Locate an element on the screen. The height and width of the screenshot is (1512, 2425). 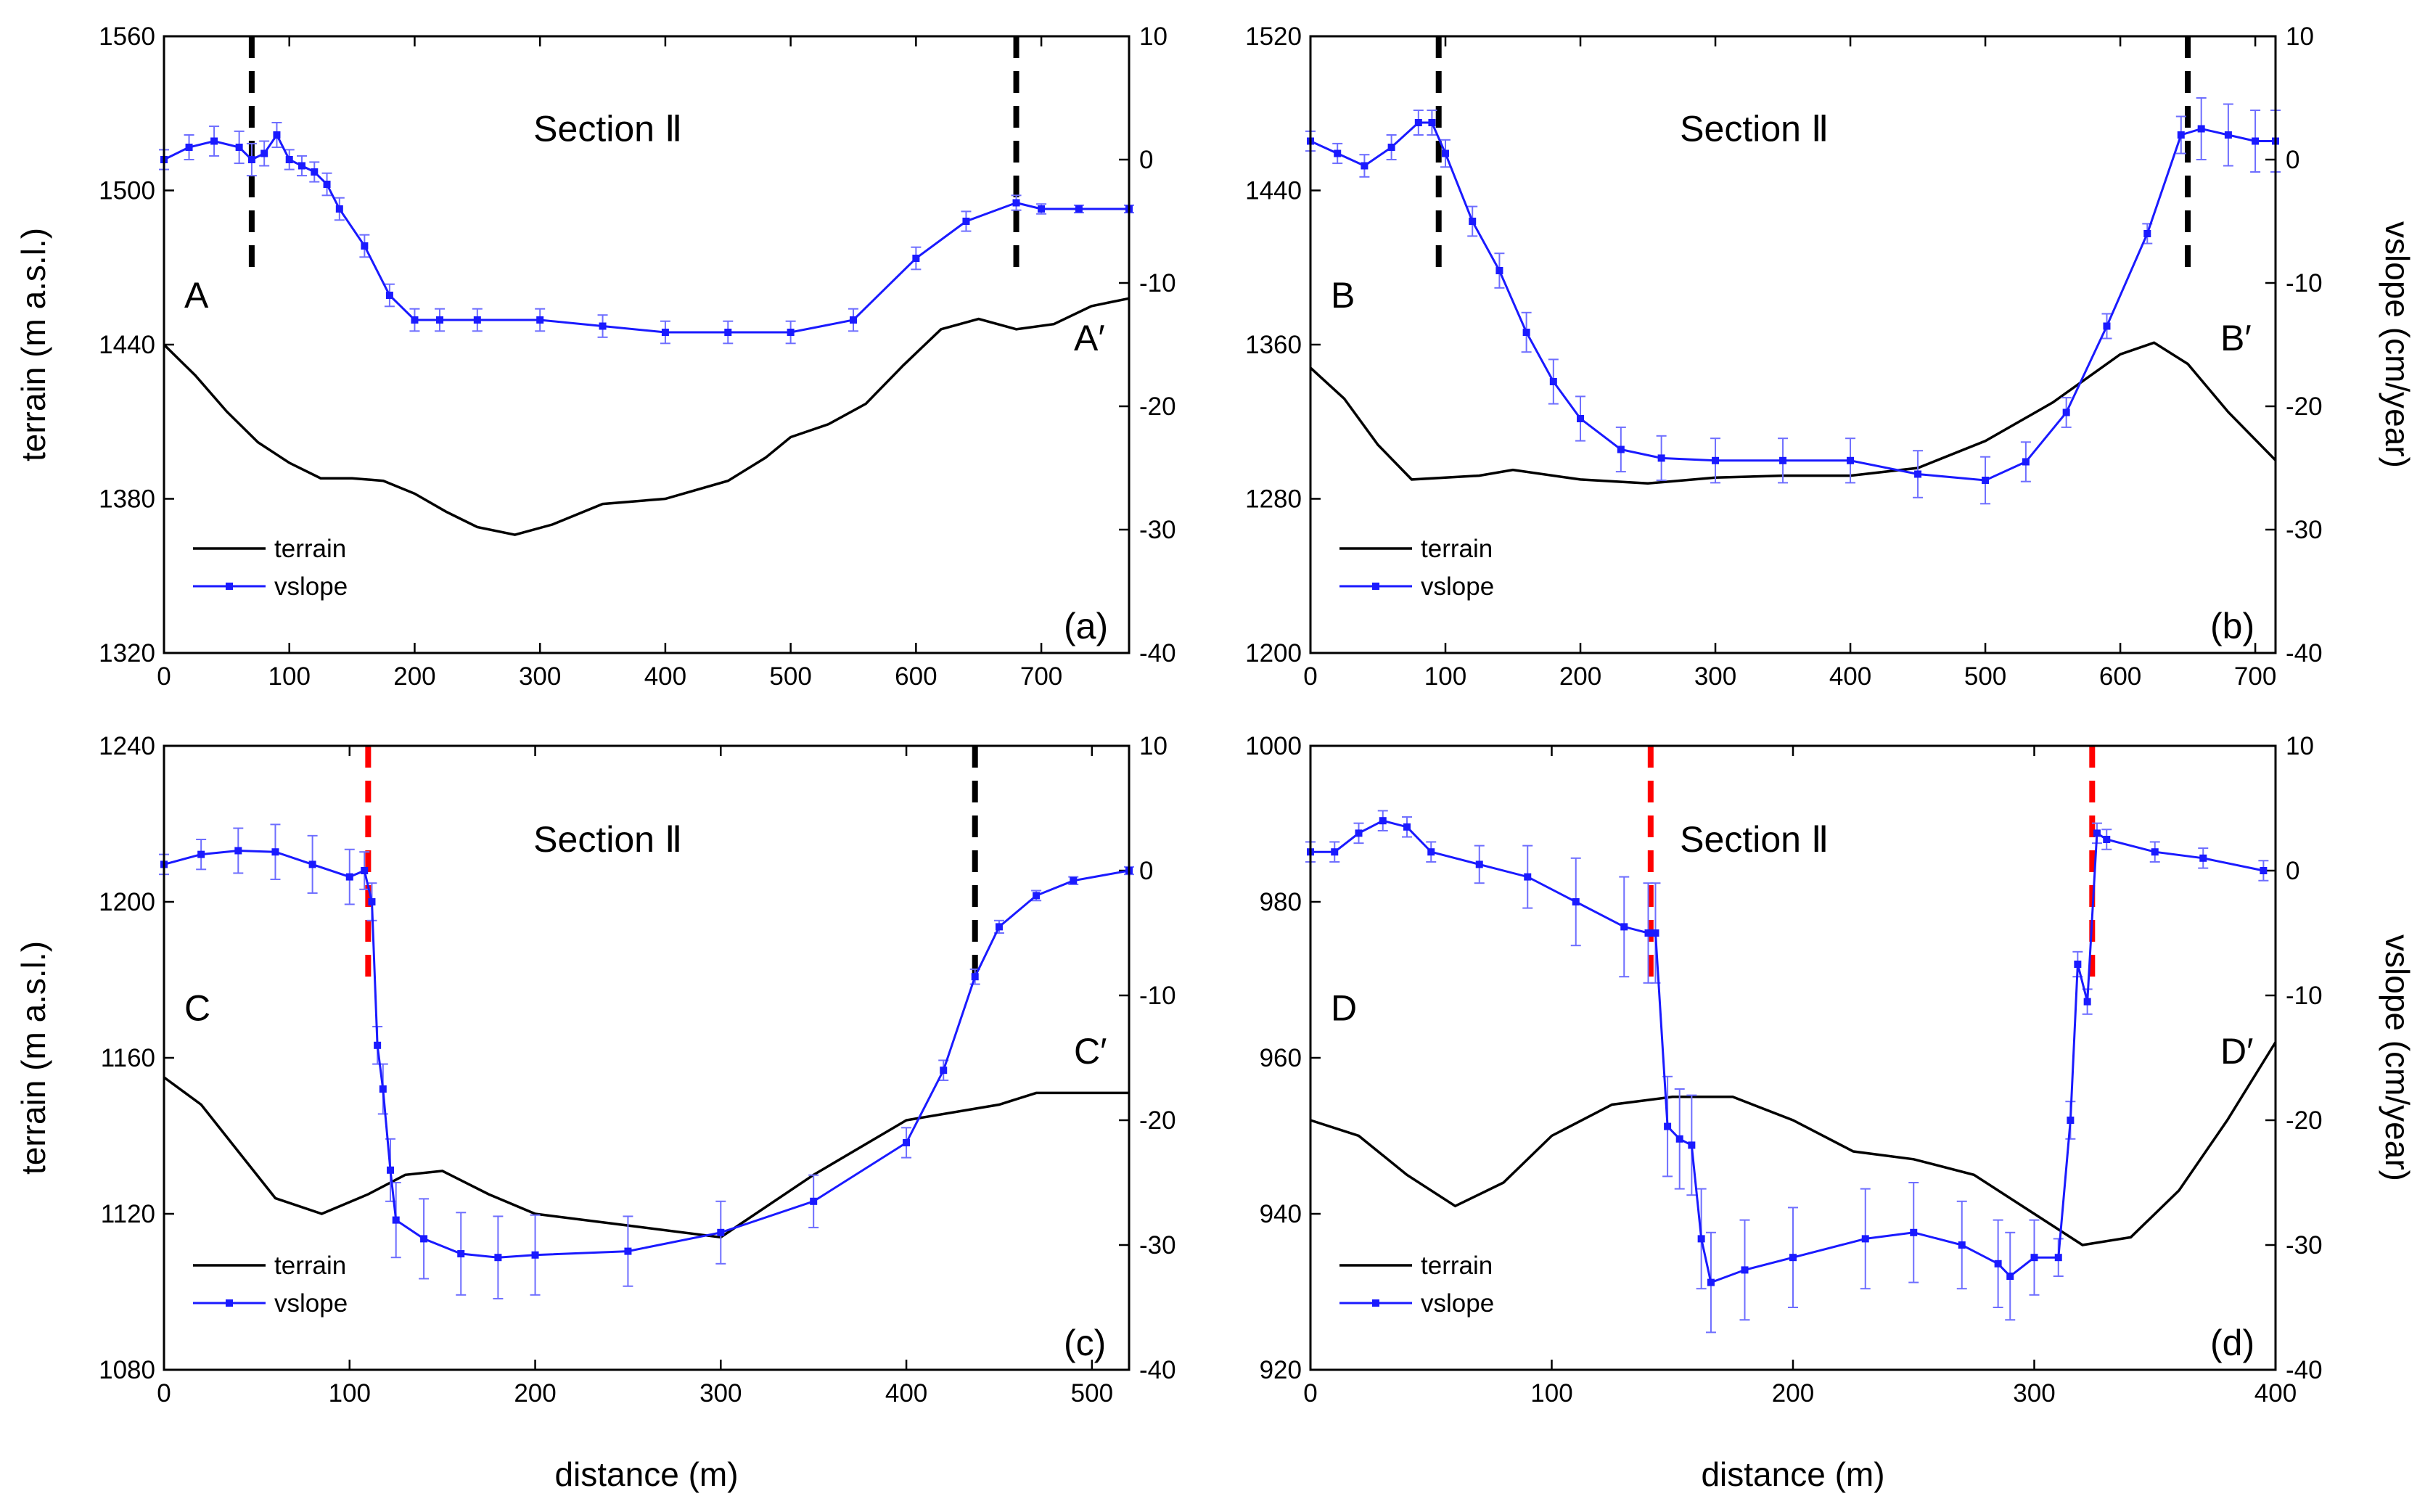
y-left-tick-label: 940 is located at coordinates (1281, 1214).